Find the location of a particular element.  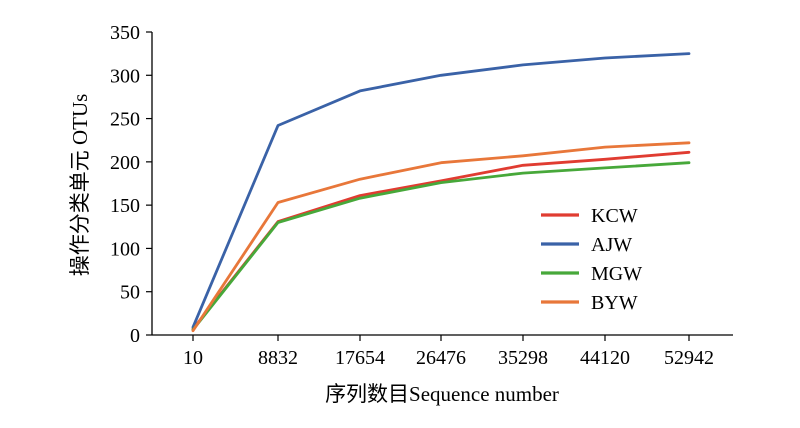

legend: KCW AJW MGW BYW is located at coordinates (591, 259).